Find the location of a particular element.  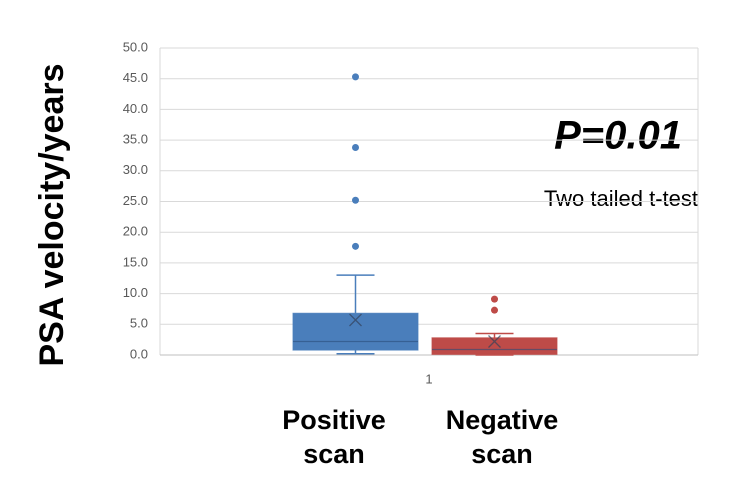

y-tick-label: 45.0 is located at coordinates (135, 77).